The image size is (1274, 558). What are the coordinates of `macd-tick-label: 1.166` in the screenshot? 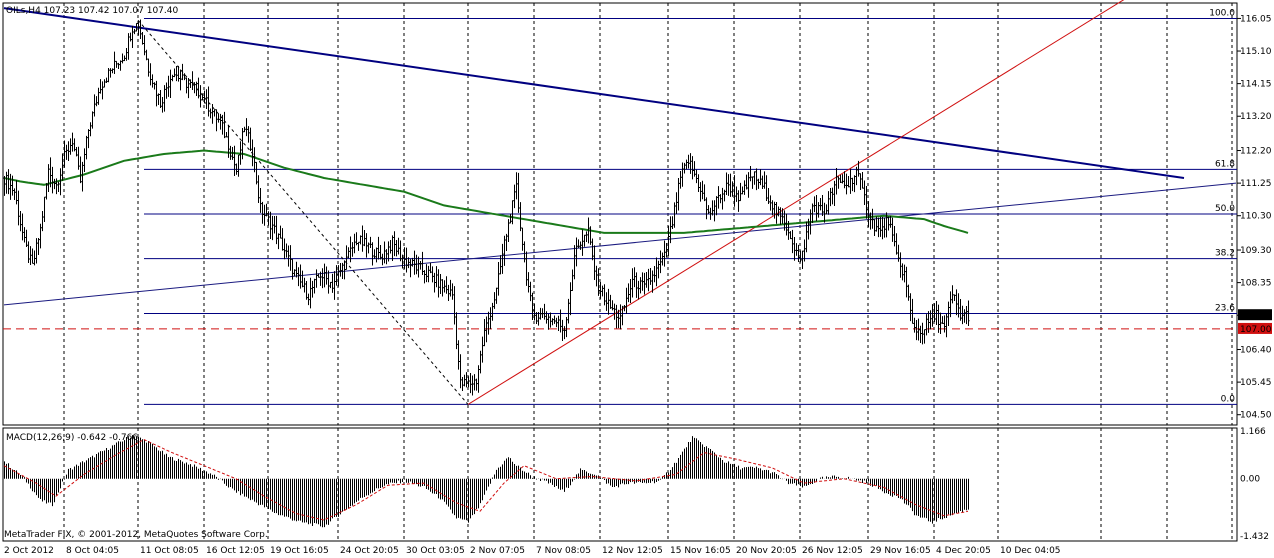 It's located at (1253, 432).